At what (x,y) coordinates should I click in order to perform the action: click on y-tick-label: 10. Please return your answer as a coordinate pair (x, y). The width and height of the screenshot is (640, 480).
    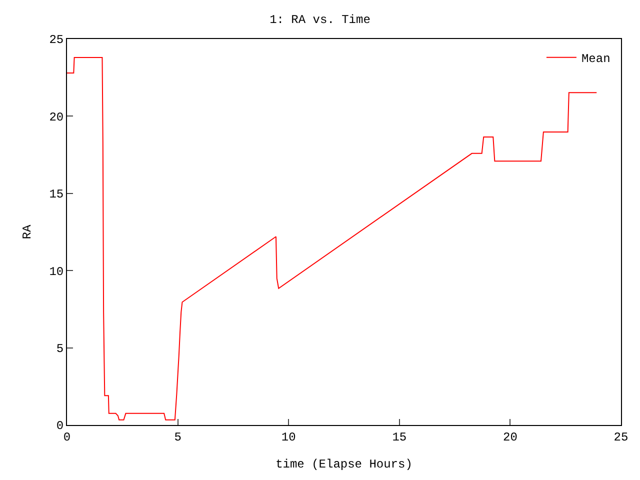
    Looking at the image, I should click on (56, 271).